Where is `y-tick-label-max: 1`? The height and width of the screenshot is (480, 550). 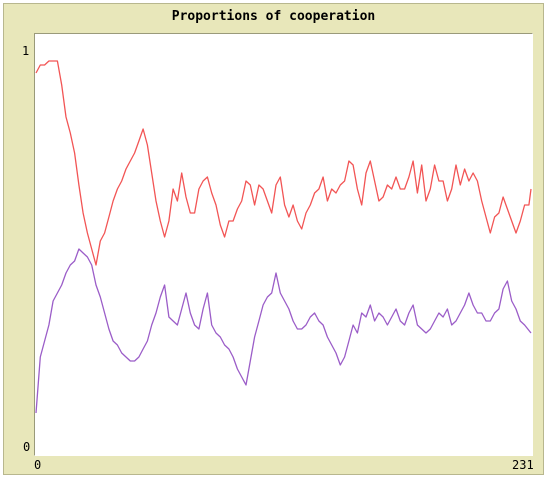 y-tick-label-max: 1 is located at coordinates (26, 51).